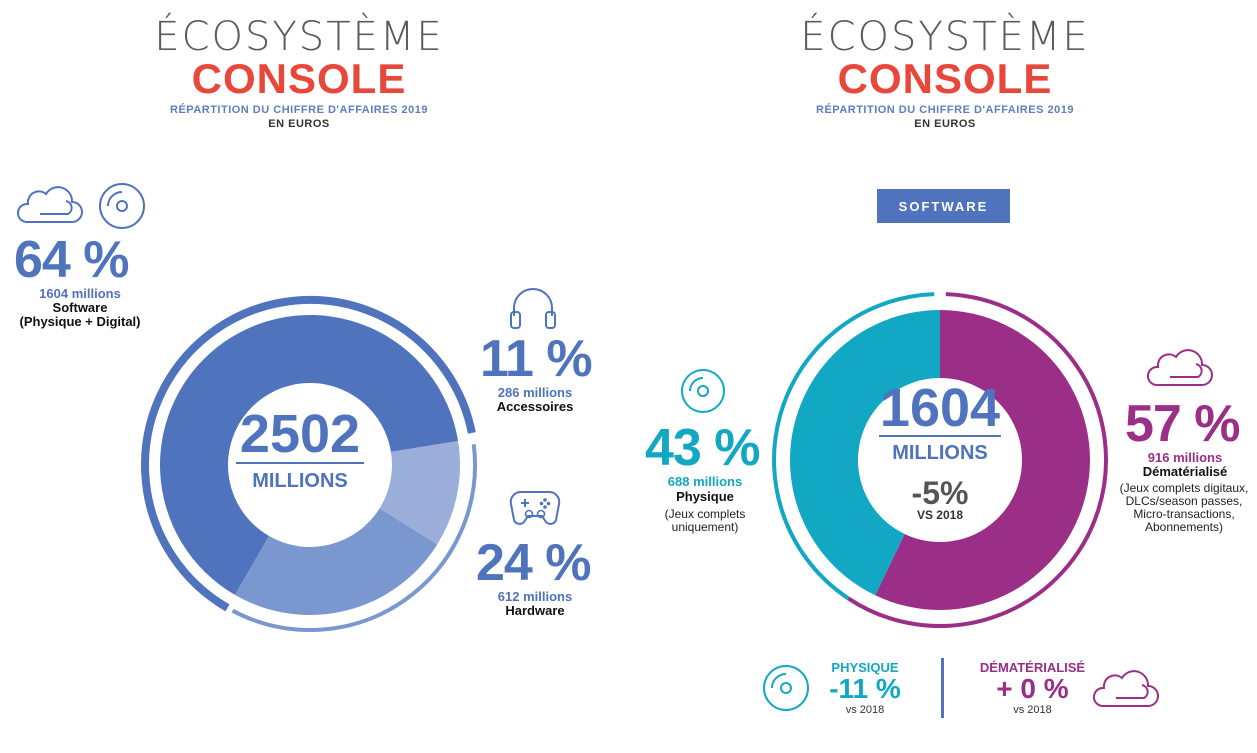  What do you see at coordinates (865, 710) in the screenshot?
I see `bottom-physique-ref: vs 2018` at bounding box center [865, 710].